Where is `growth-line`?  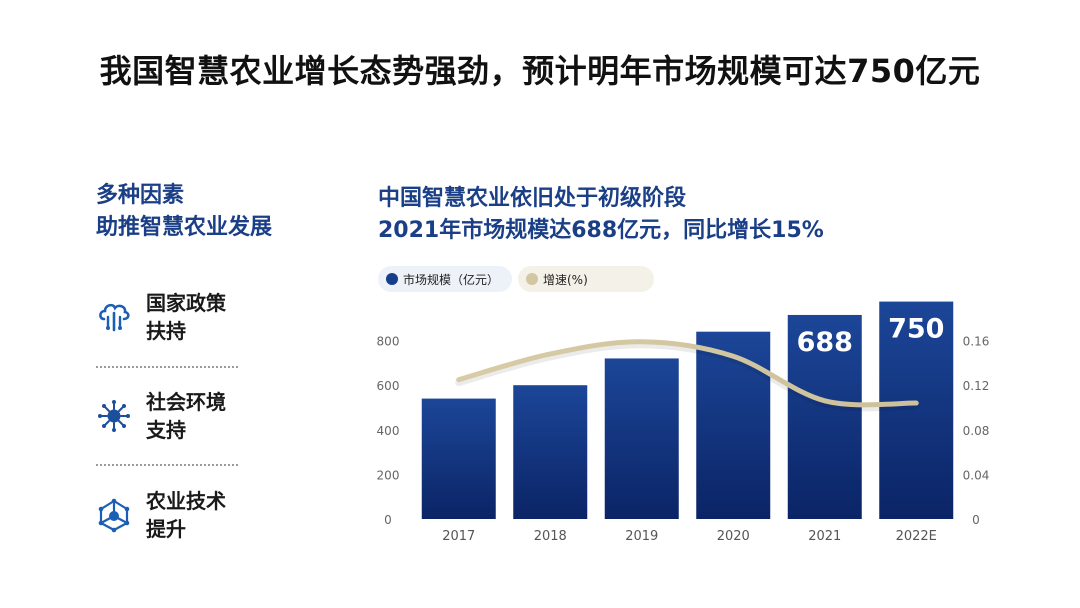 growth-line is located at coordinates (687, 373).